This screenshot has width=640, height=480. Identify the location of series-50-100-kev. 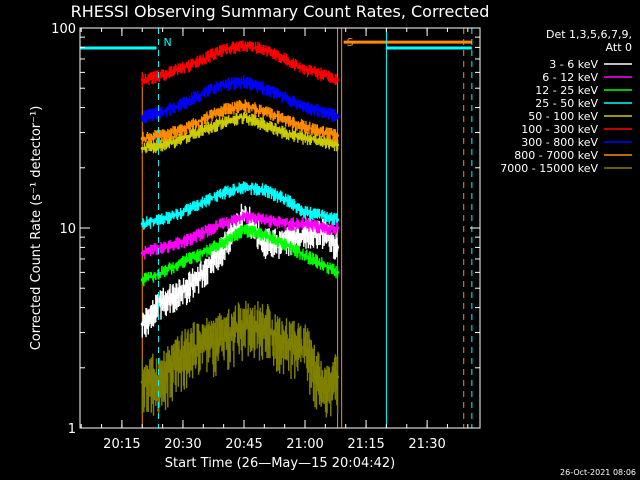
(240, 132).